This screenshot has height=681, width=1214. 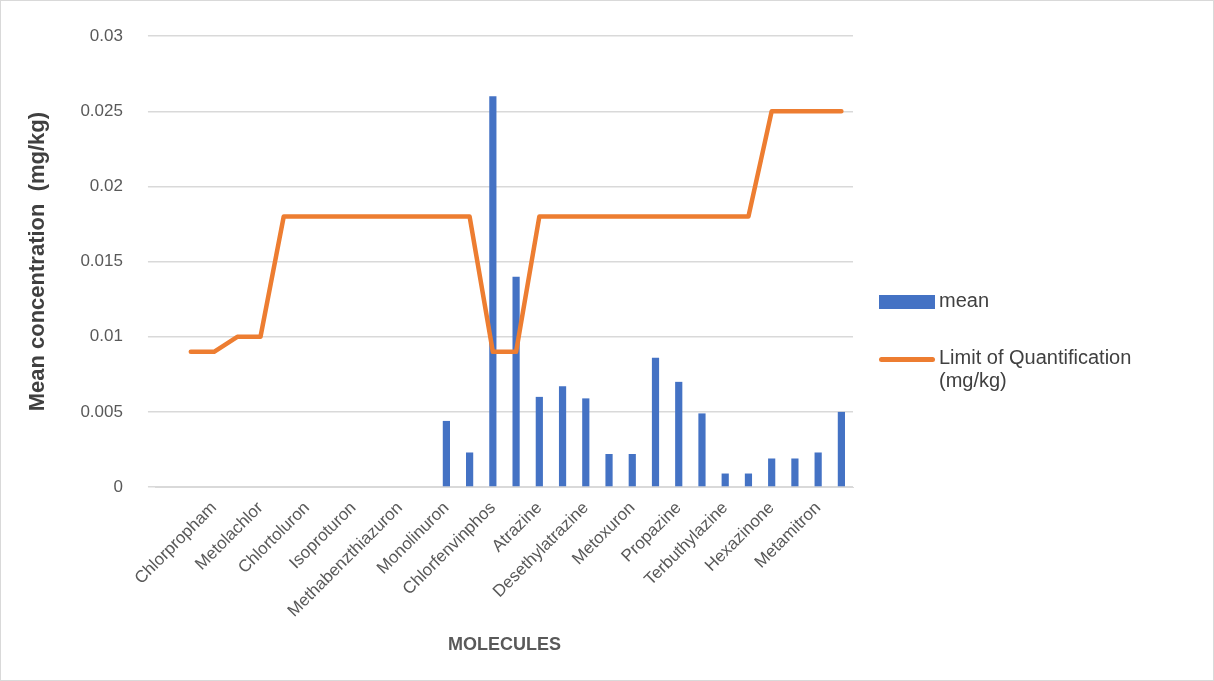 I want to click on y-tick-label: 0.03, so click(x=106, y=35).